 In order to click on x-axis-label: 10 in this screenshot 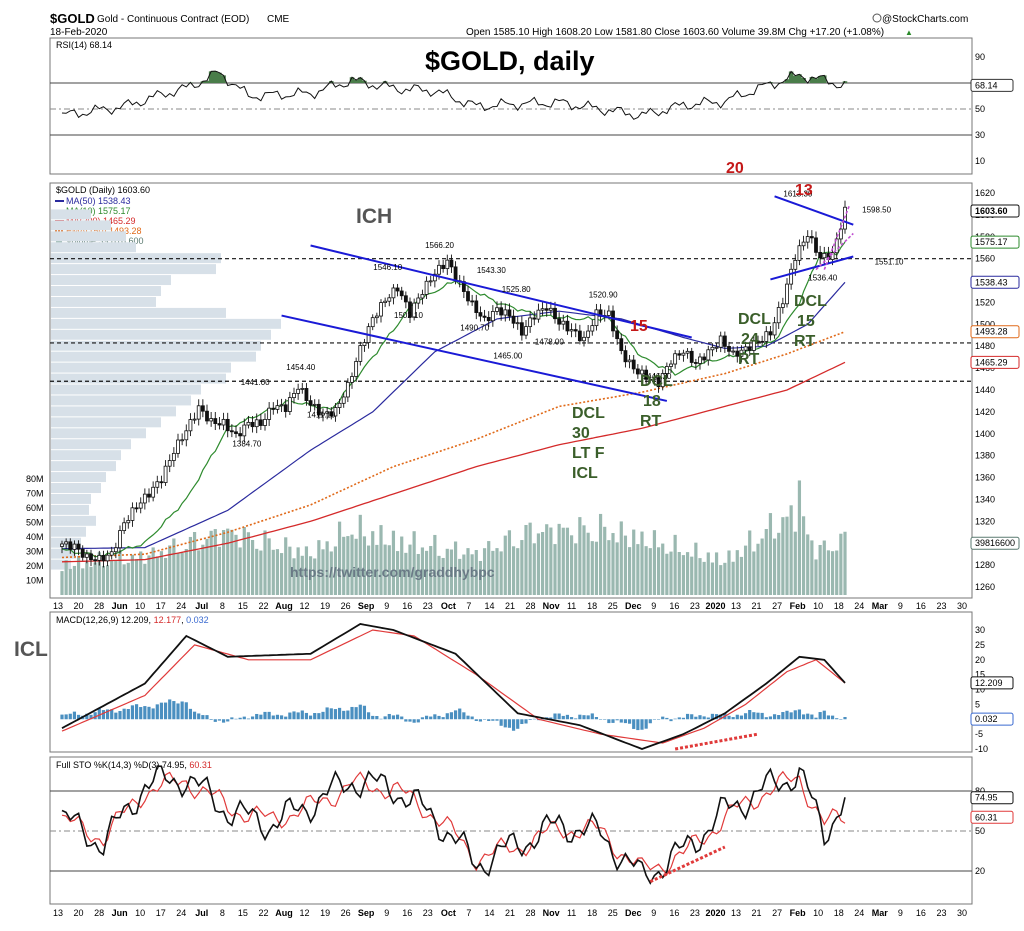, I will do `click(140, 913)`.